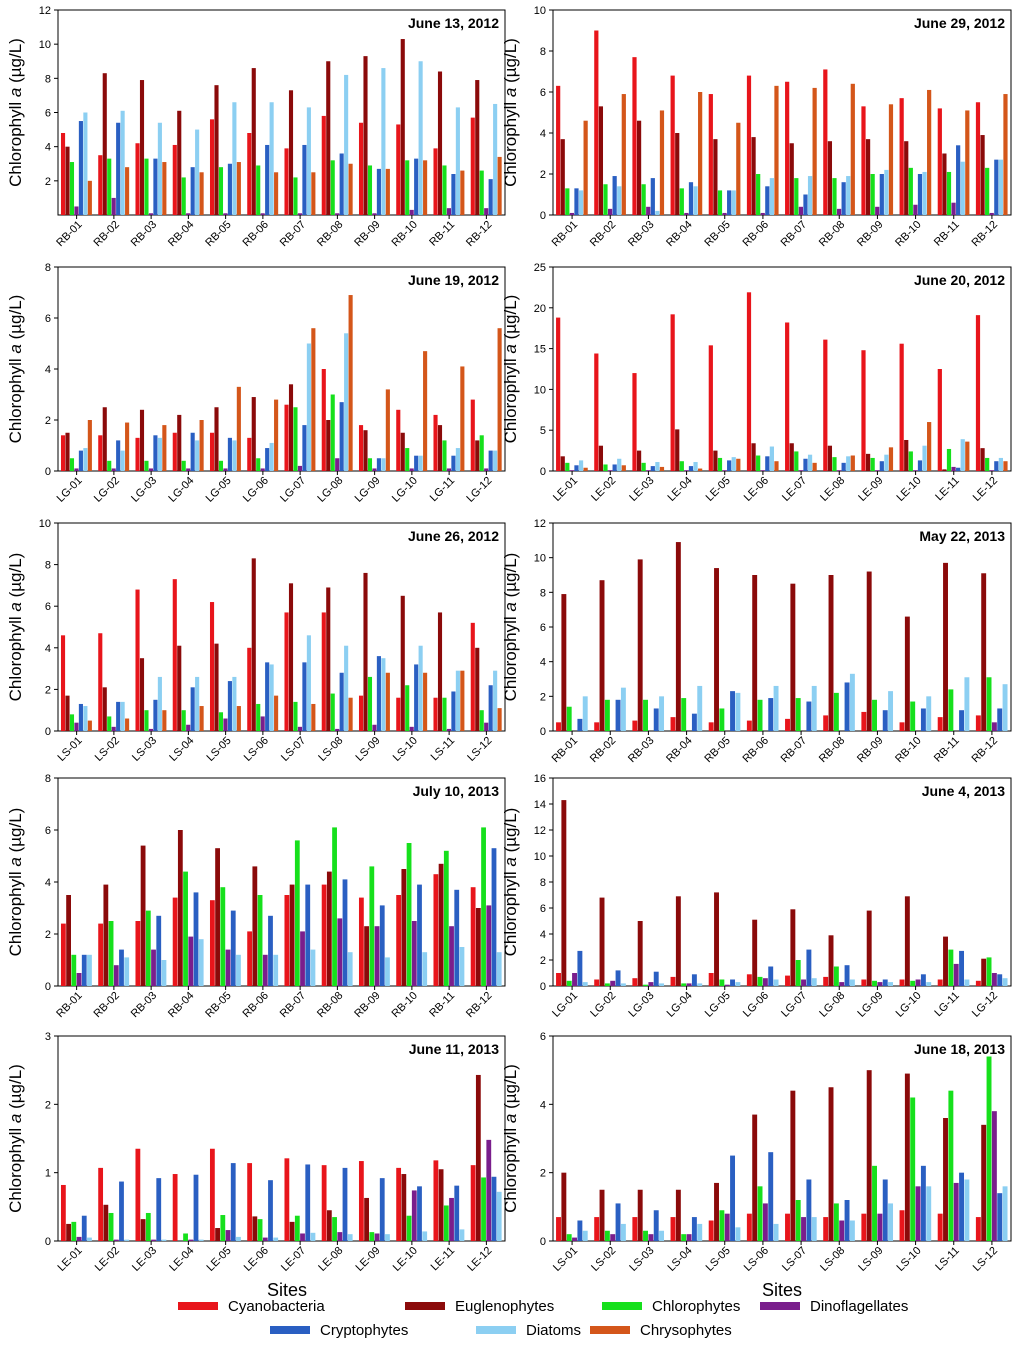 This screenshot has height=1348, width=1024. What do you see at coordinates (364, 1330) in the screenshot?
I see `legend-label: Cryptophytes` at bounding box center [364, 1330].